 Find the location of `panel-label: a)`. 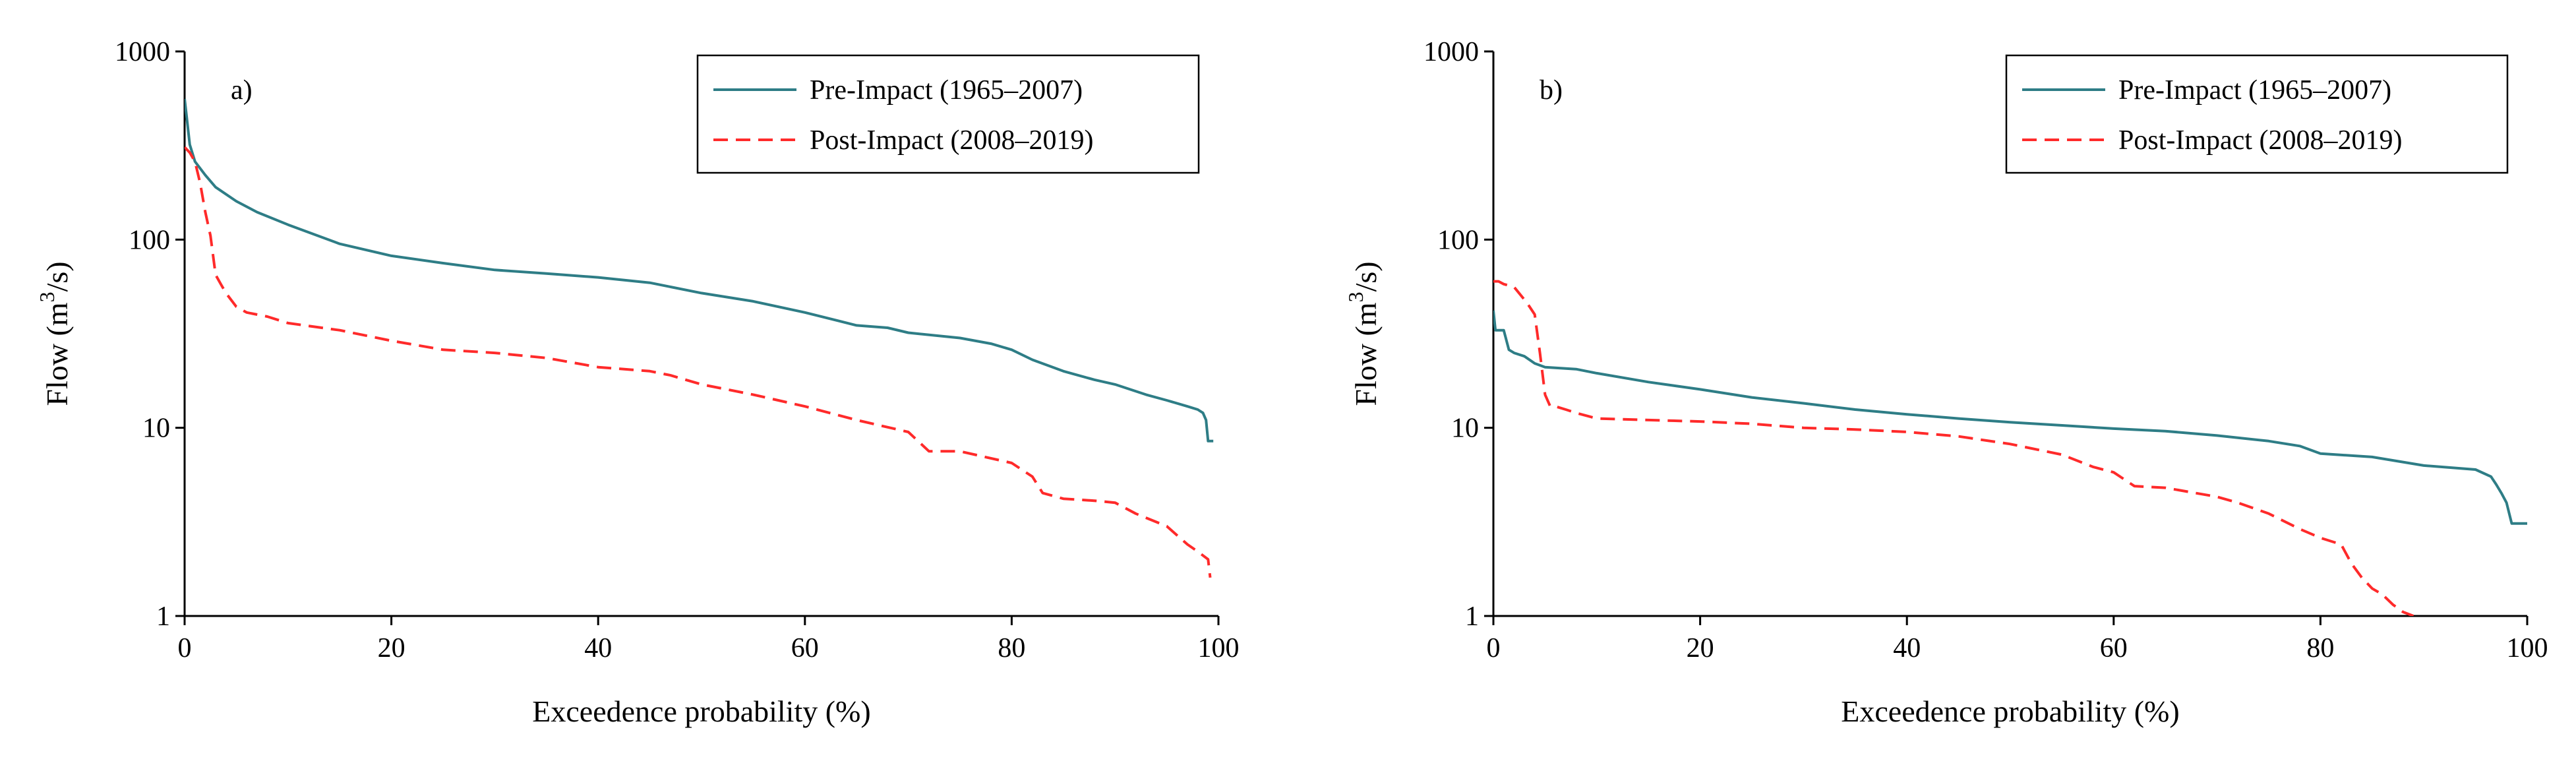

panel-label: a) is located at coordinates (242, 90).